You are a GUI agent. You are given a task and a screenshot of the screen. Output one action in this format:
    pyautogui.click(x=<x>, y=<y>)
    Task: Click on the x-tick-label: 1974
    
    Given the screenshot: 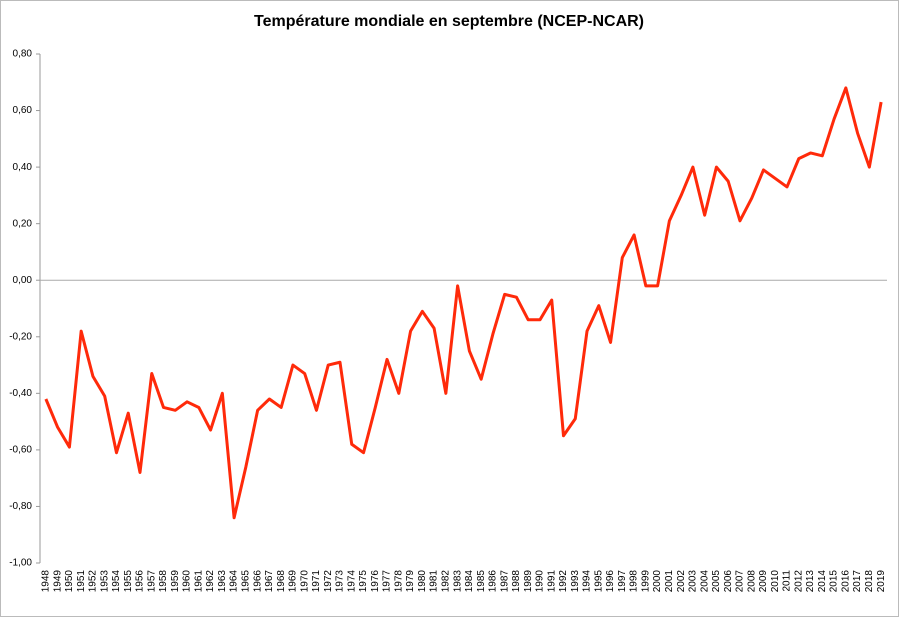 What is the action you would take?
    pyautogui.click(x=351, y=581)
    